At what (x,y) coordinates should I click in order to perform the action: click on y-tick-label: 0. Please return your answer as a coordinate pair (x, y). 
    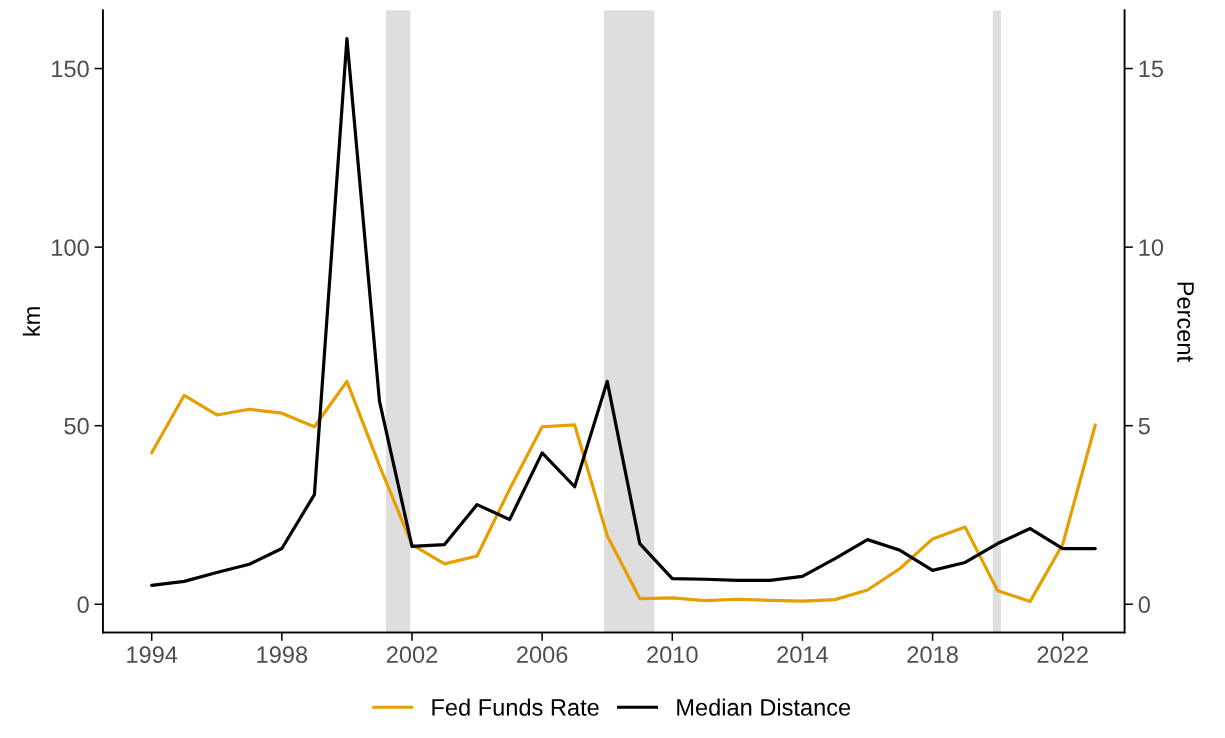
    Looking at the image, I should click on (83, 605).